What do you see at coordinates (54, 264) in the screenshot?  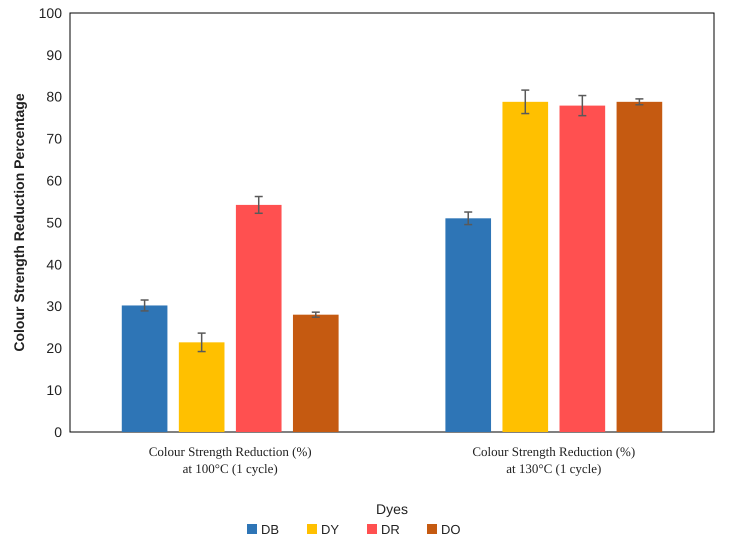 I see `y-tick-label: 40` at bounding box center [54, 264].